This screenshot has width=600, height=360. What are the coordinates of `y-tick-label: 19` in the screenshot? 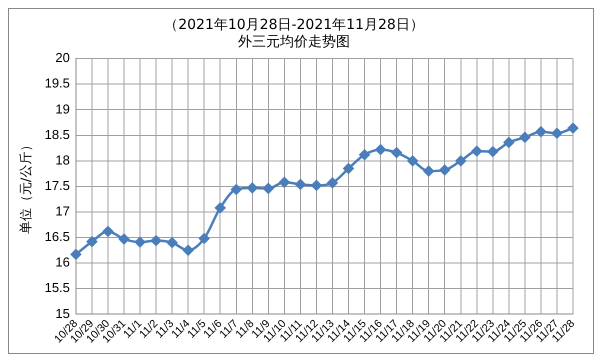 It's located at (62, 108).